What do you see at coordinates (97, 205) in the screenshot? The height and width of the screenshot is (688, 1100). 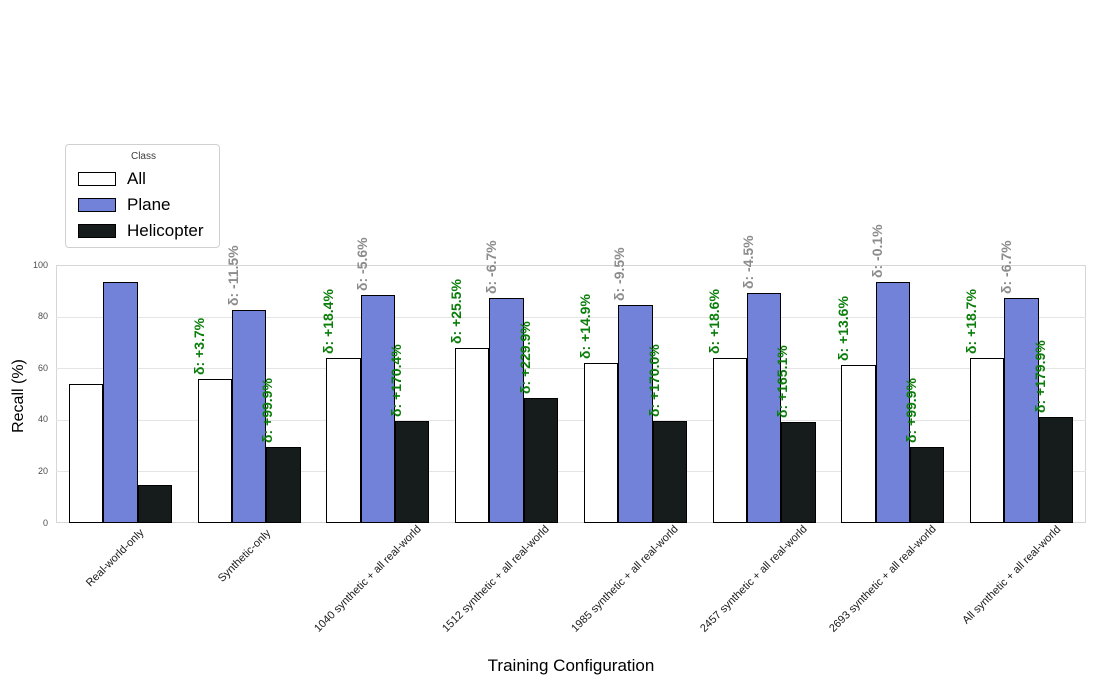 I see `legend-swatch-plane` at bounding box center [97, 205].